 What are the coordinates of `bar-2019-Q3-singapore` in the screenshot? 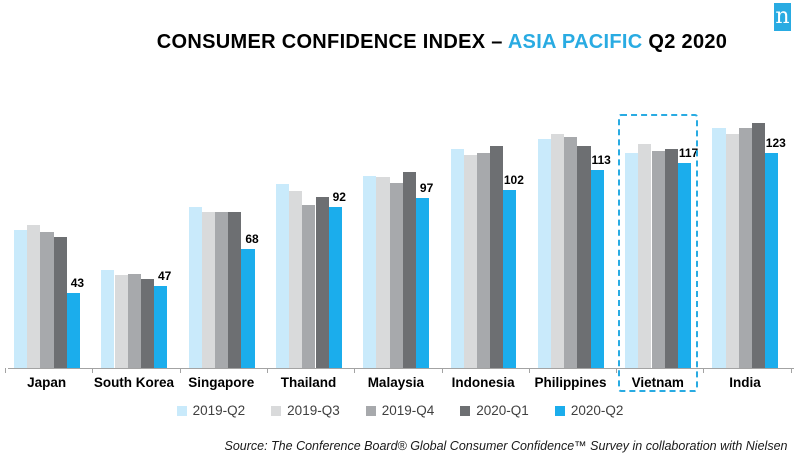 It's located at (208, 290).